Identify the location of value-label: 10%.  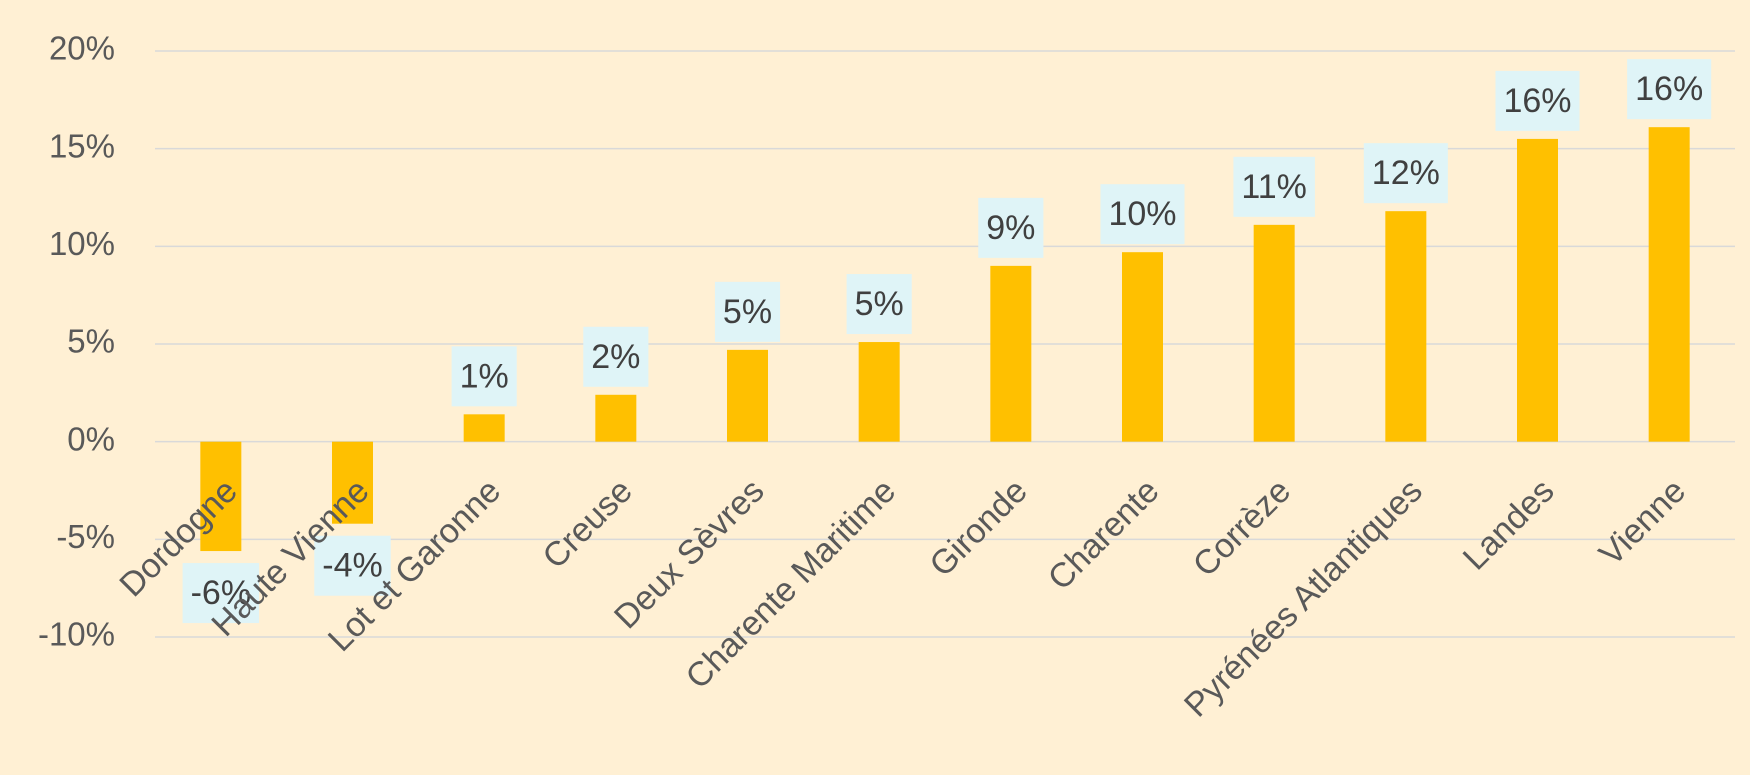
(1142, 214).